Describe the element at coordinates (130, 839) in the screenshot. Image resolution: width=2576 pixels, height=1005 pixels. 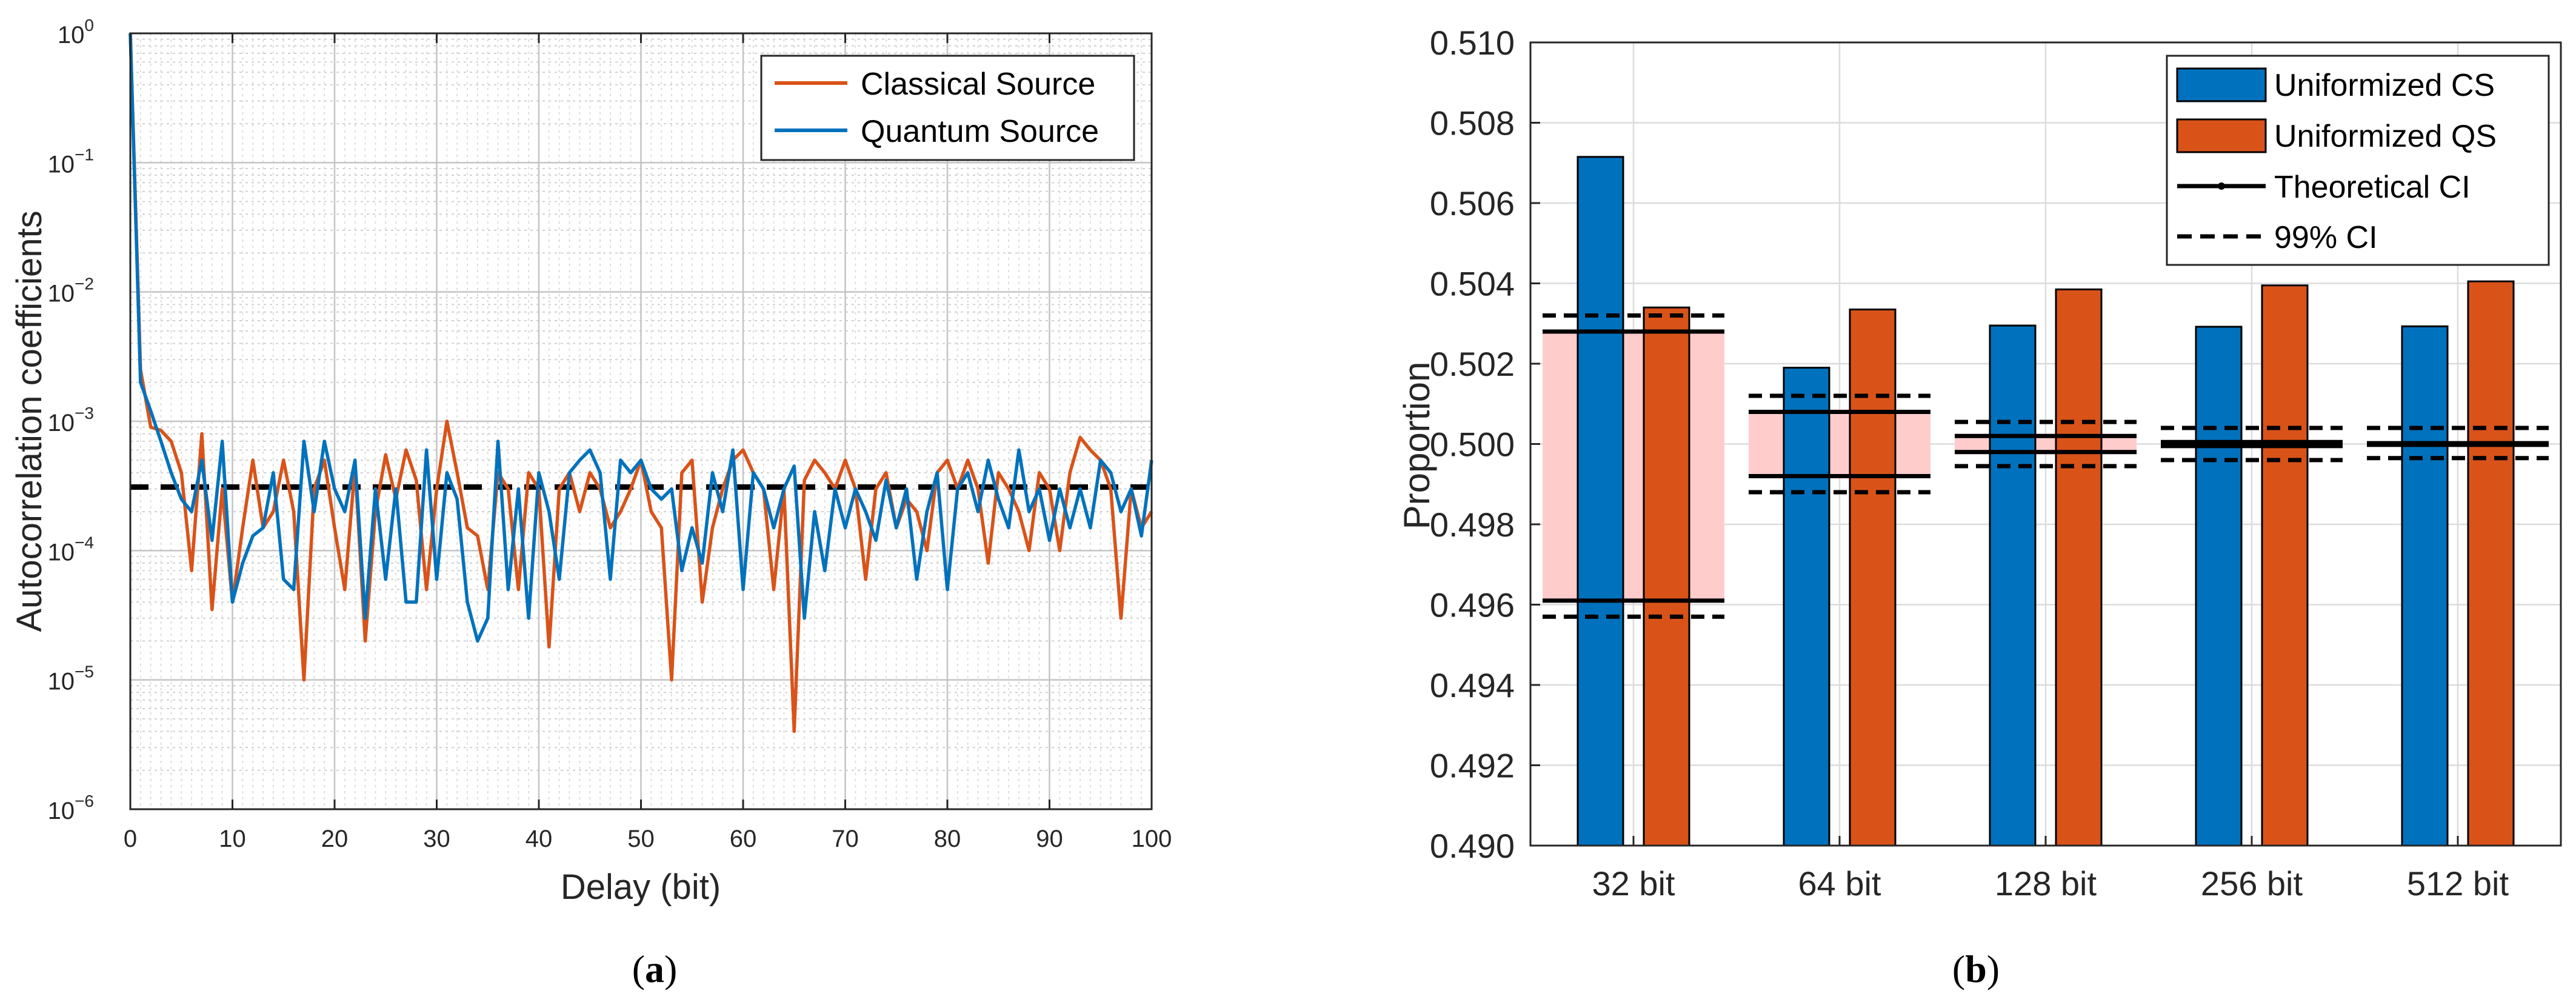
I see `x-tick-label: 0` at that location.